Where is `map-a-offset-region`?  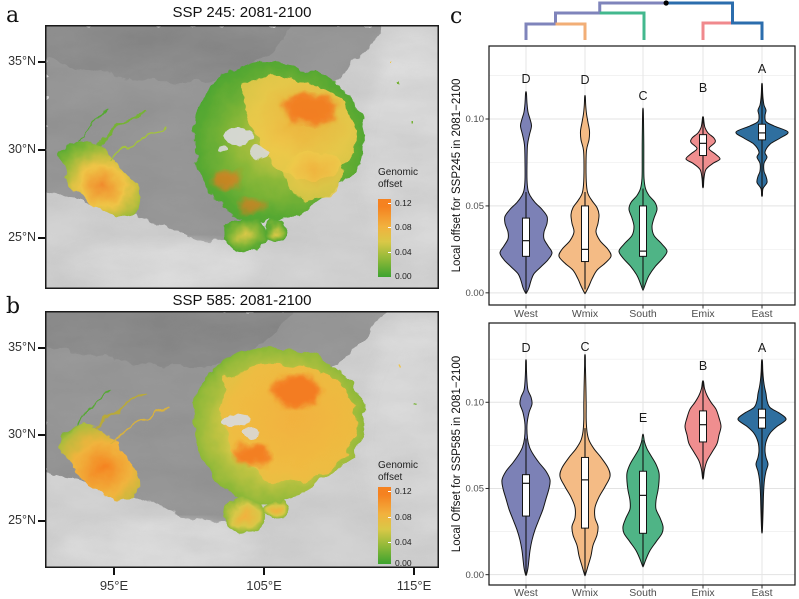 map-a-offset-region is located at coordinates (236, 157).